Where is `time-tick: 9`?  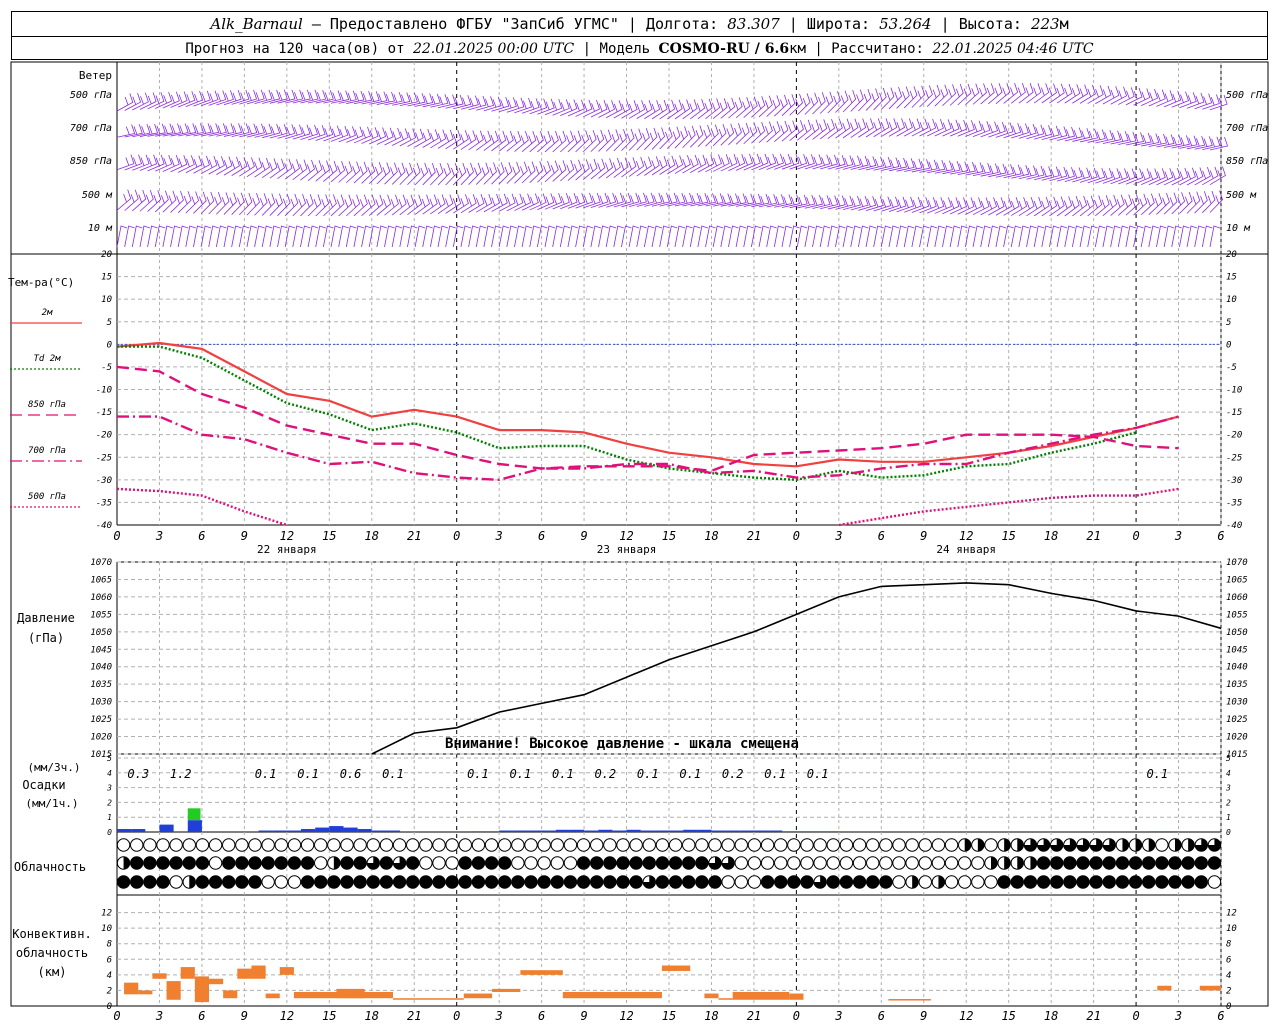 time-tick: 9 is located at coordinates (583, 536).